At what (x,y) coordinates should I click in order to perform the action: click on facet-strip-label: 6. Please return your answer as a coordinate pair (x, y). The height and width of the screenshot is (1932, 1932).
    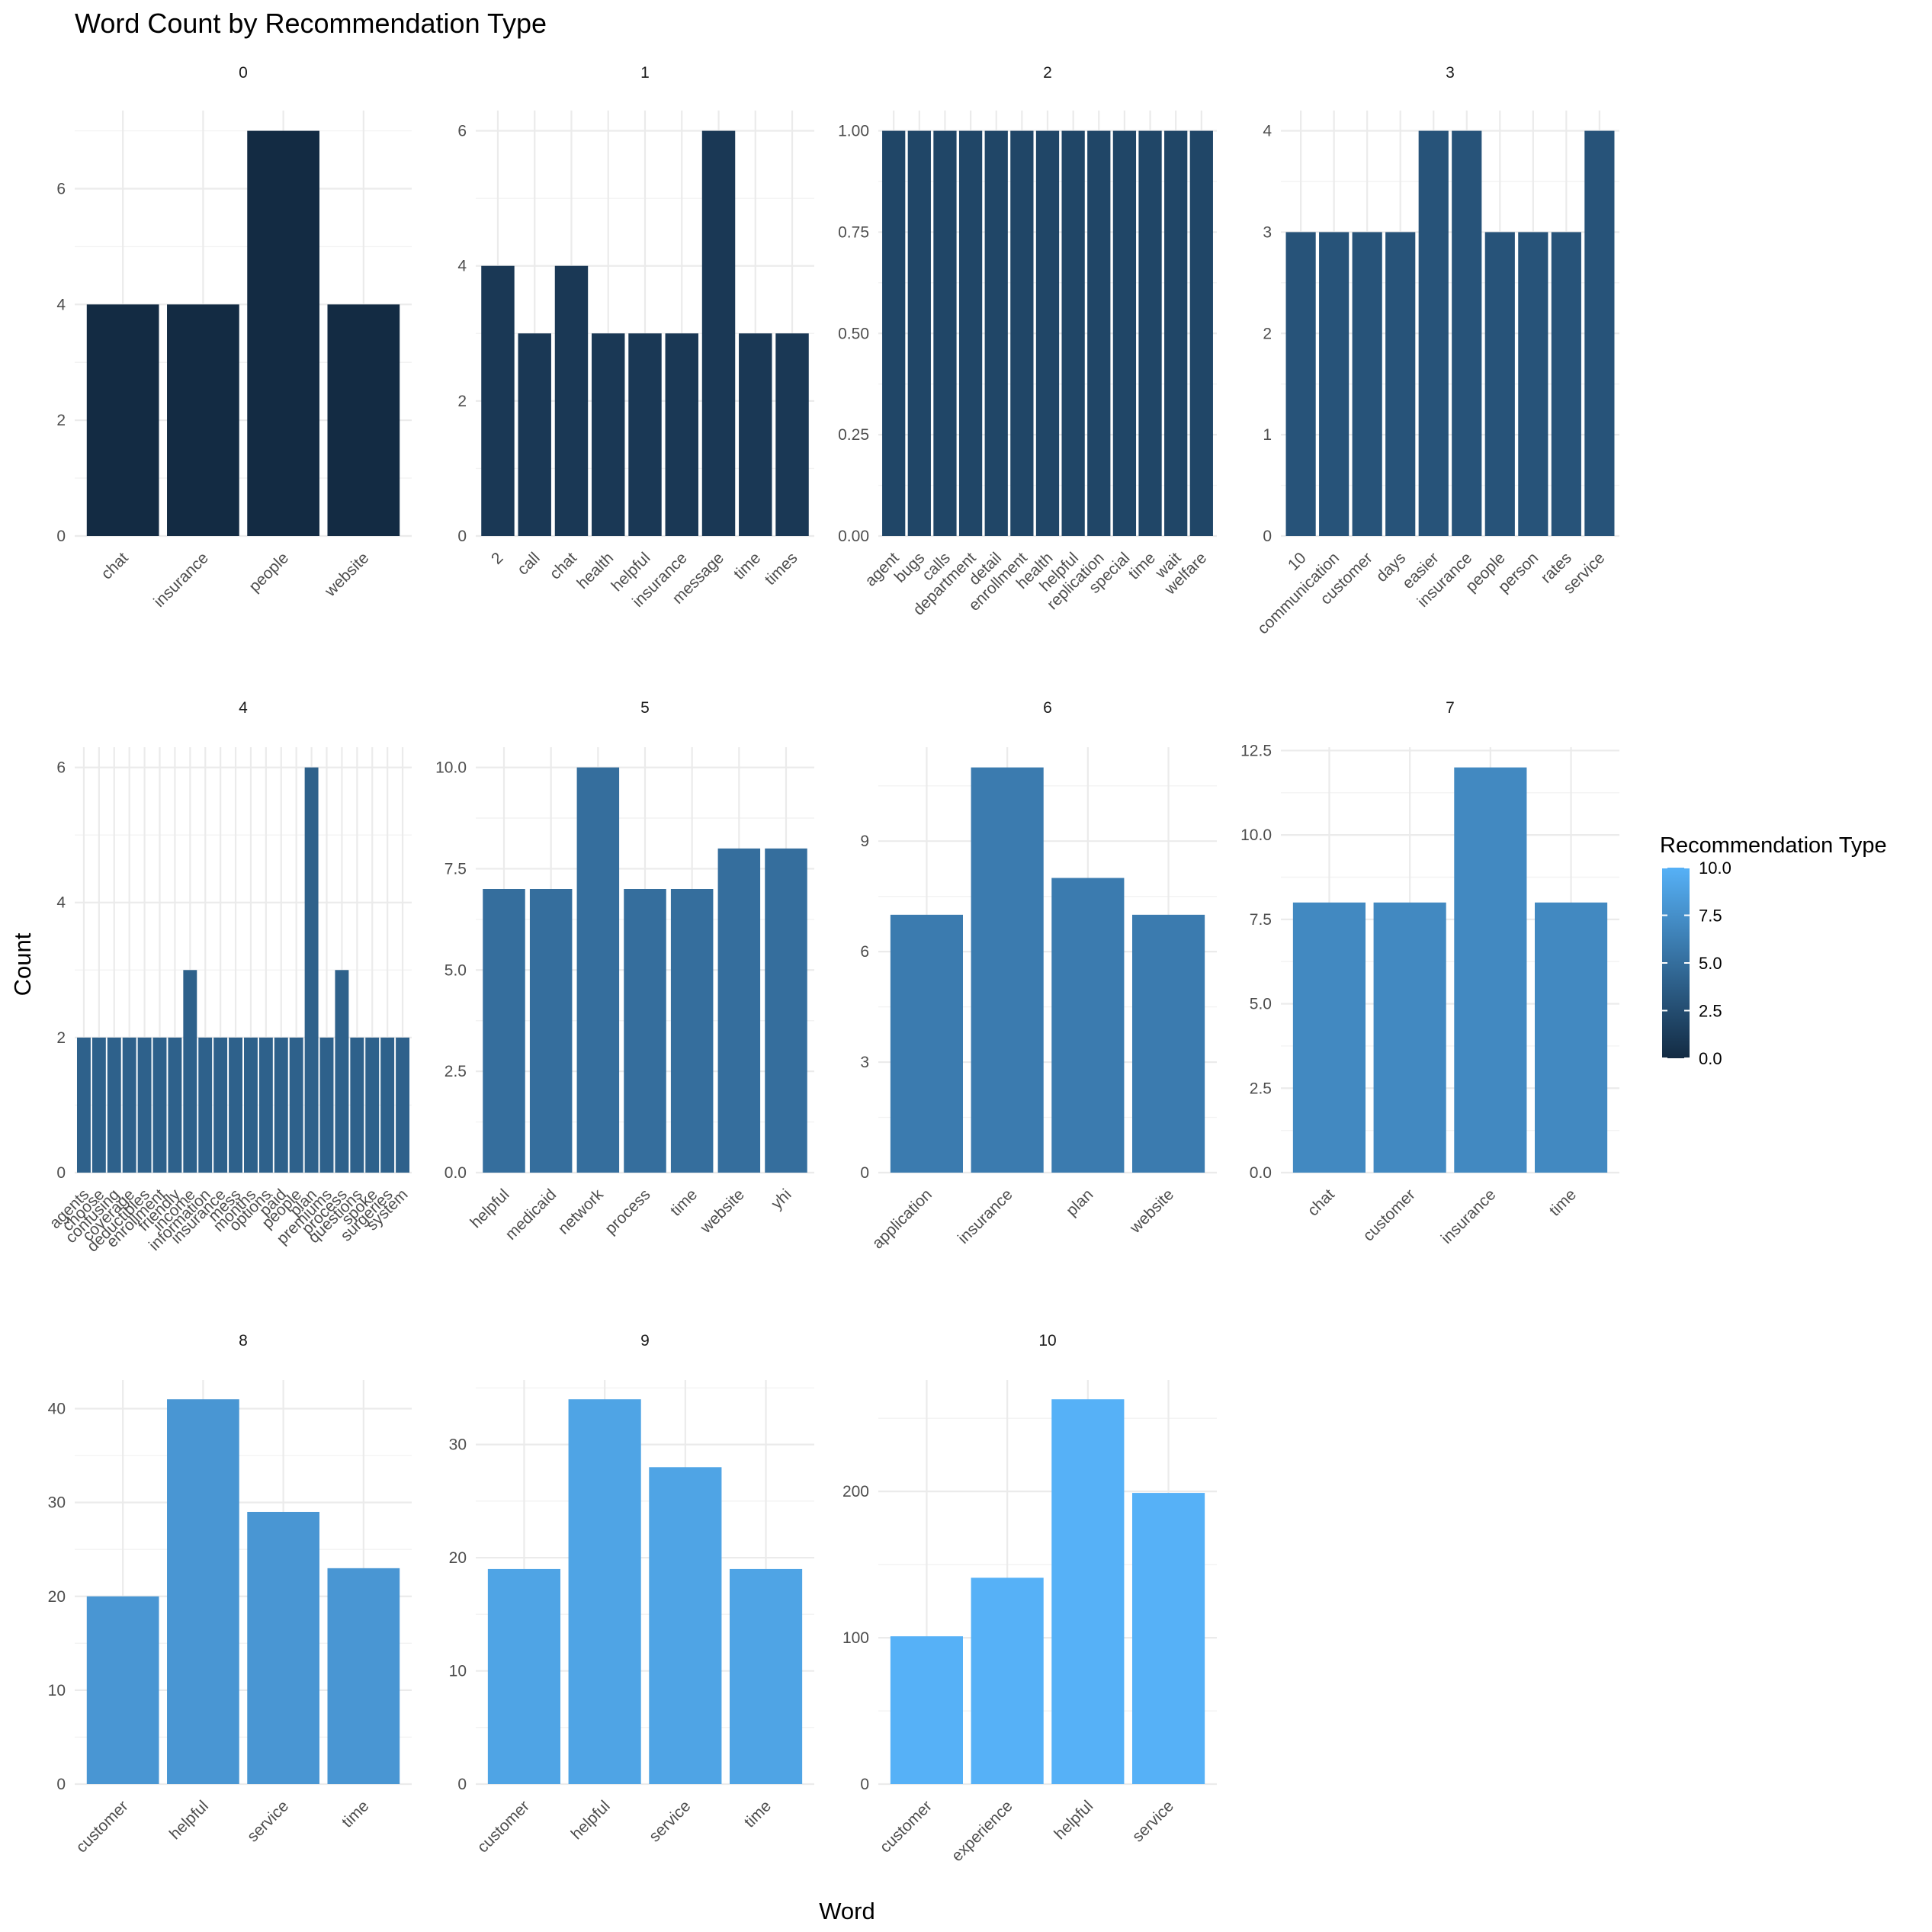
    Looking at the image, I should click on (1048, 708).